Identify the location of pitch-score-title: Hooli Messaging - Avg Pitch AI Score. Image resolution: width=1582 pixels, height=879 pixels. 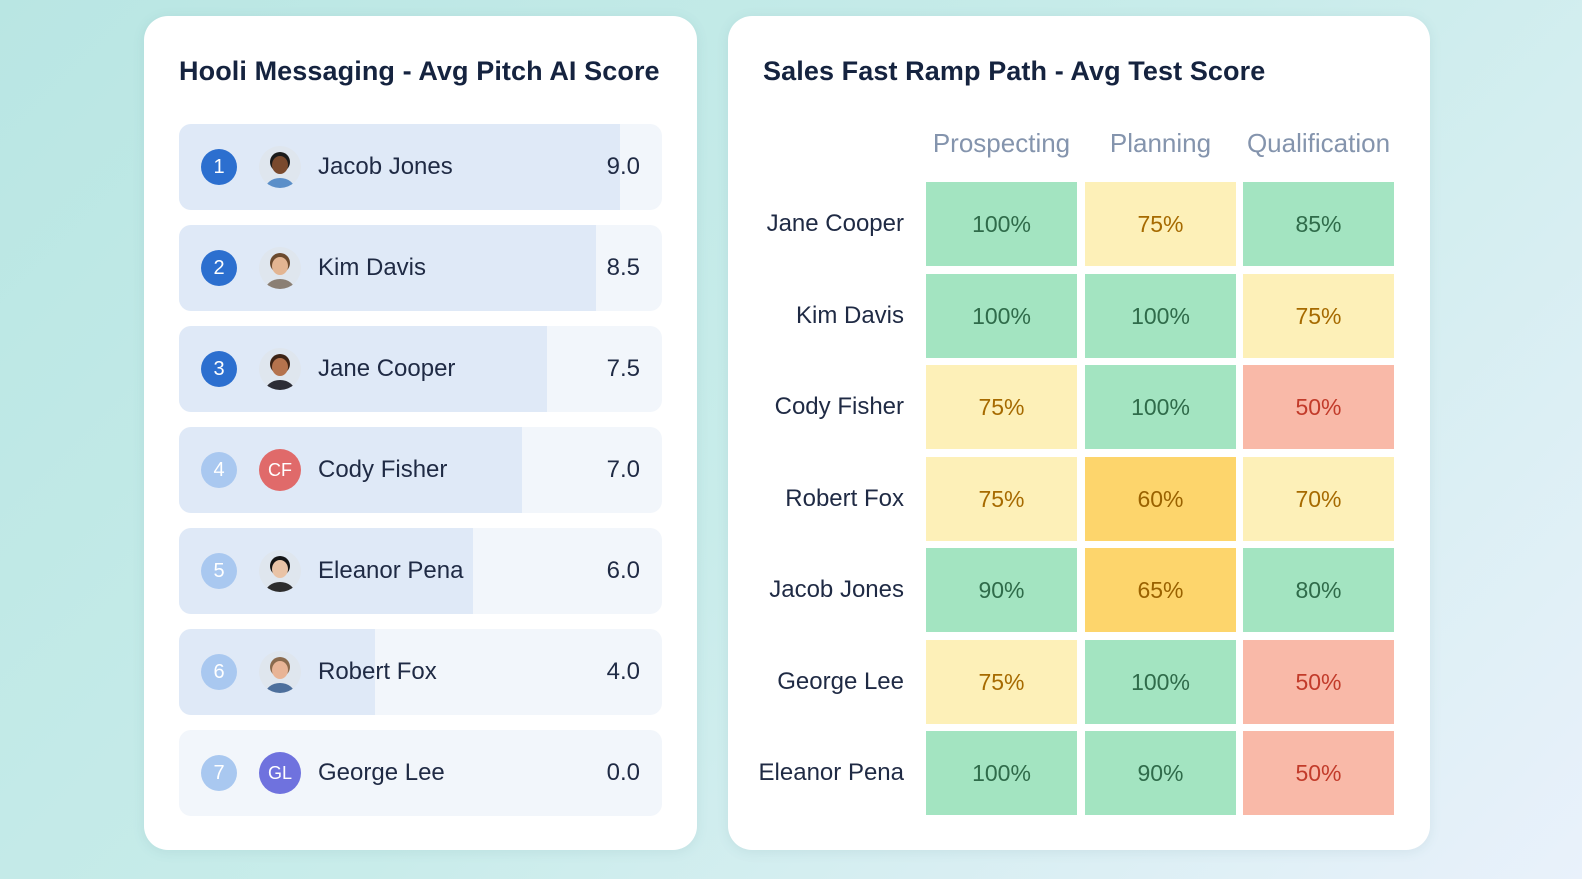
(419, 71).